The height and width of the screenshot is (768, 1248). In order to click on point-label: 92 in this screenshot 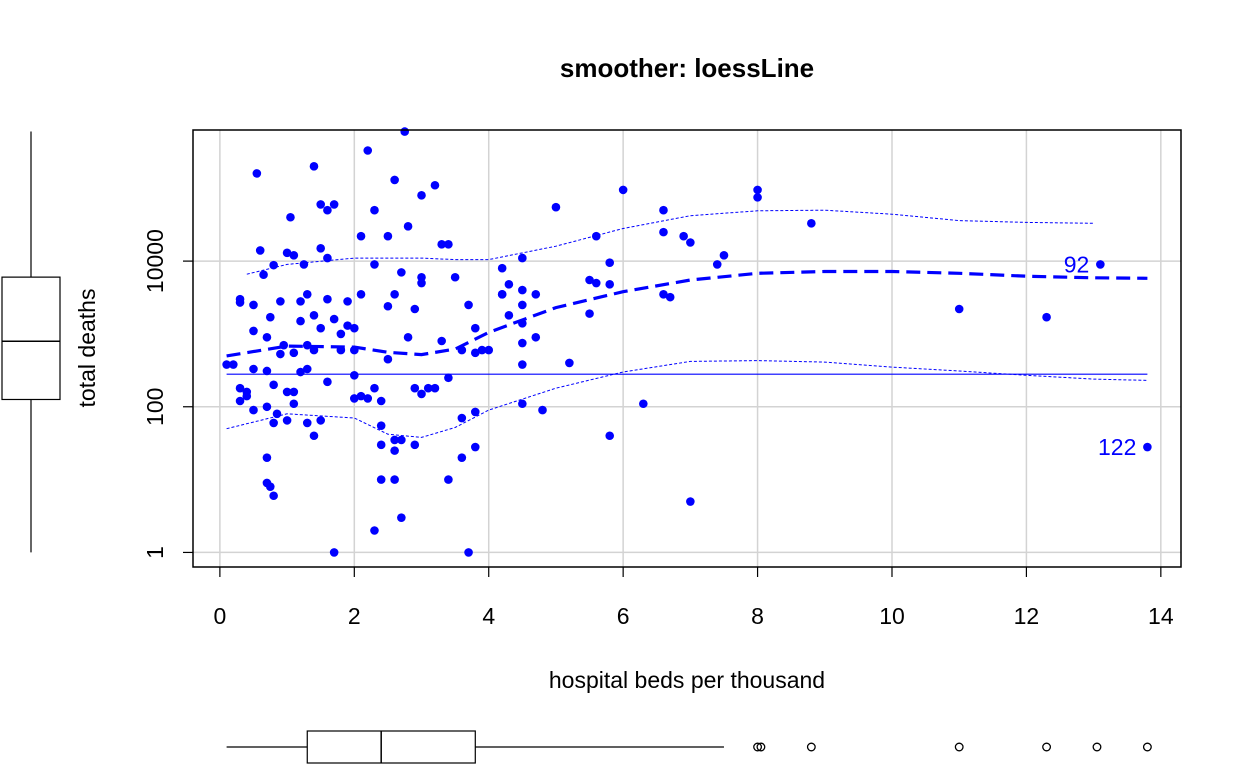, I will do `click(1077, 264)`.